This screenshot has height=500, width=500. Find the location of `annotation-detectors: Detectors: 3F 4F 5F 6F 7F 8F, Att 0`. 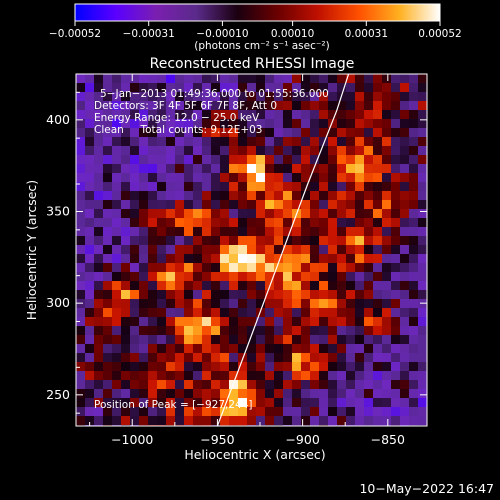

annotation-detectors: Detectors: 3F 4F 5F 6F 7F 8F, Att 0 is located at coordinates (185, 106).